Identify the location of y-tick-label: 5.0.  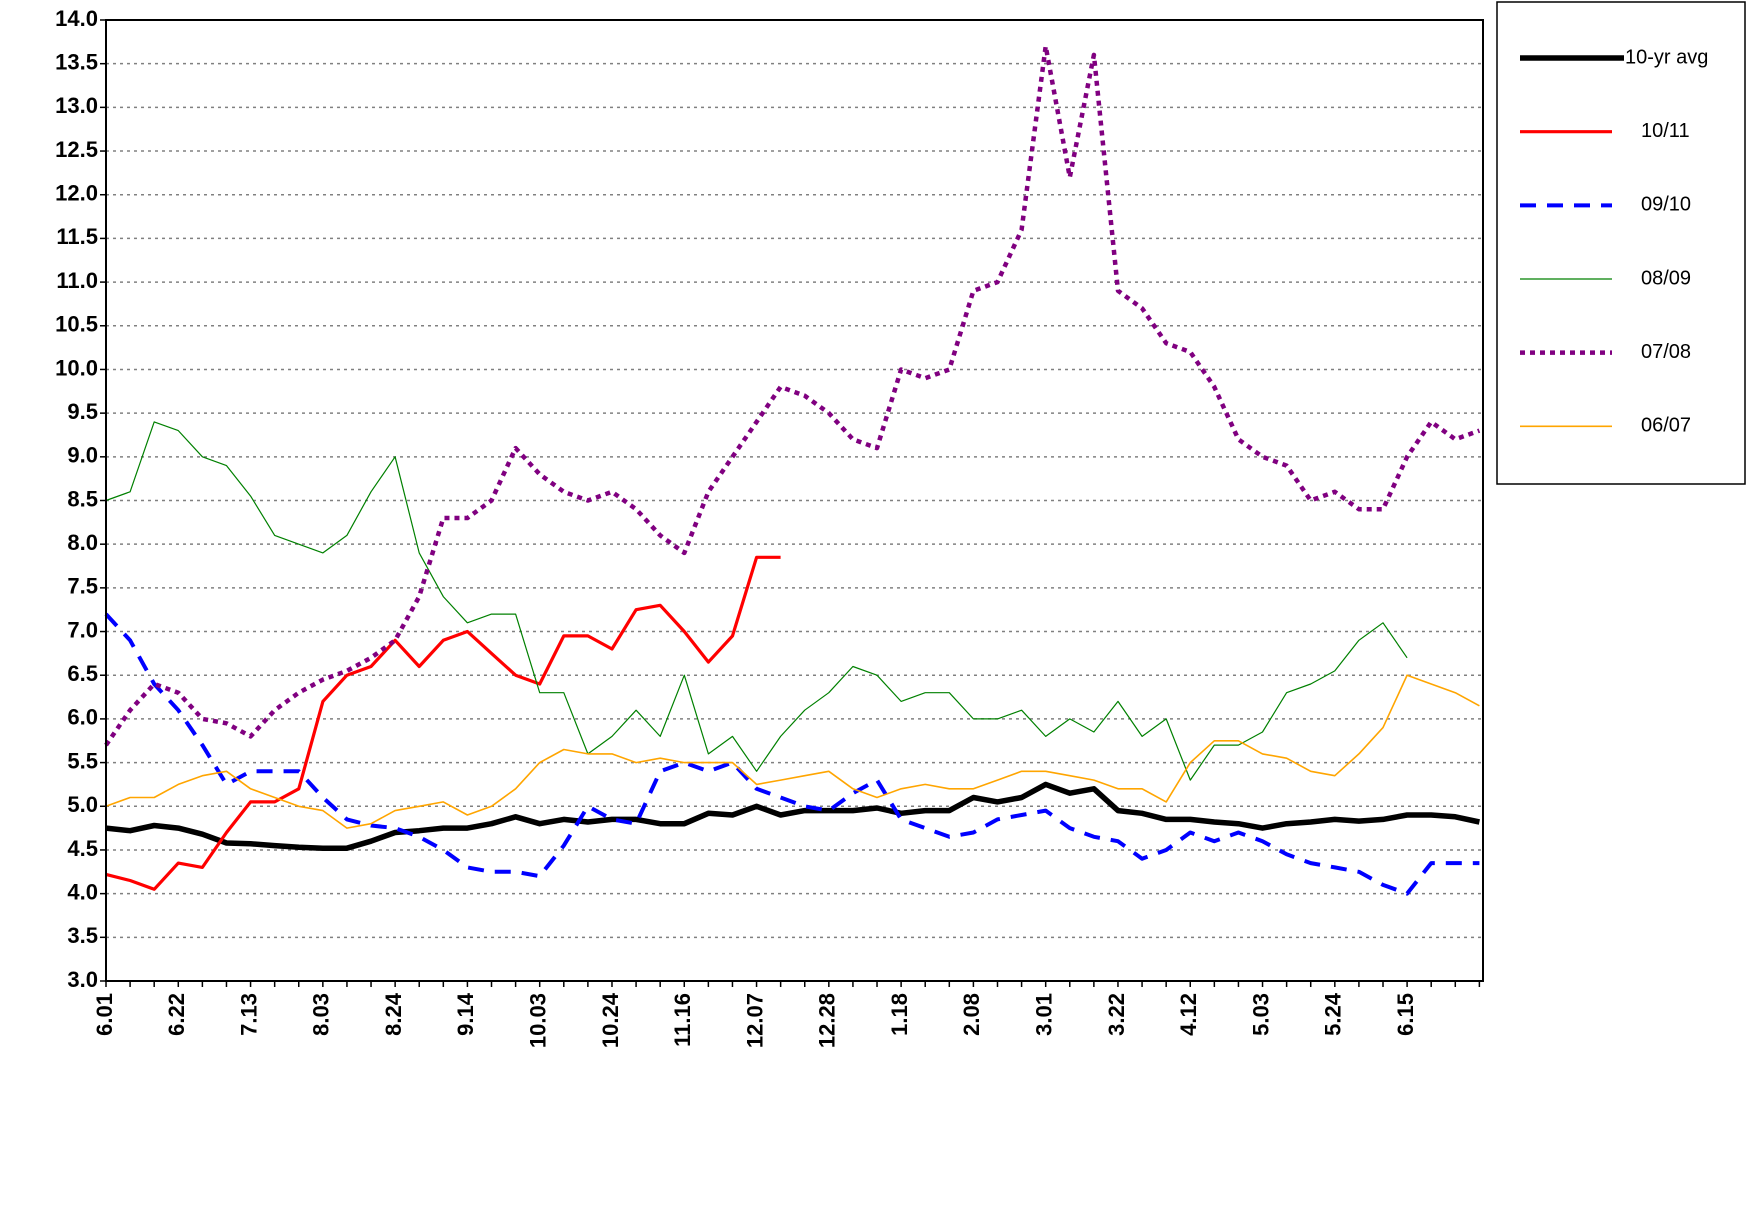
(82, 804).